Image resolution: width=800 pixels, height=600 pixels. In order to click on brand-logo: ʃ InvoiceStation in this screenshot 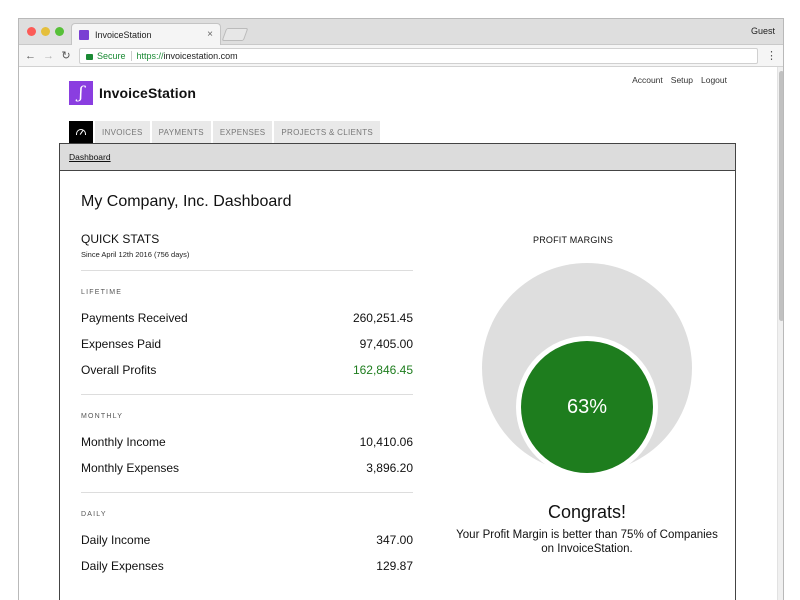, I will do `click(132, 93)`.